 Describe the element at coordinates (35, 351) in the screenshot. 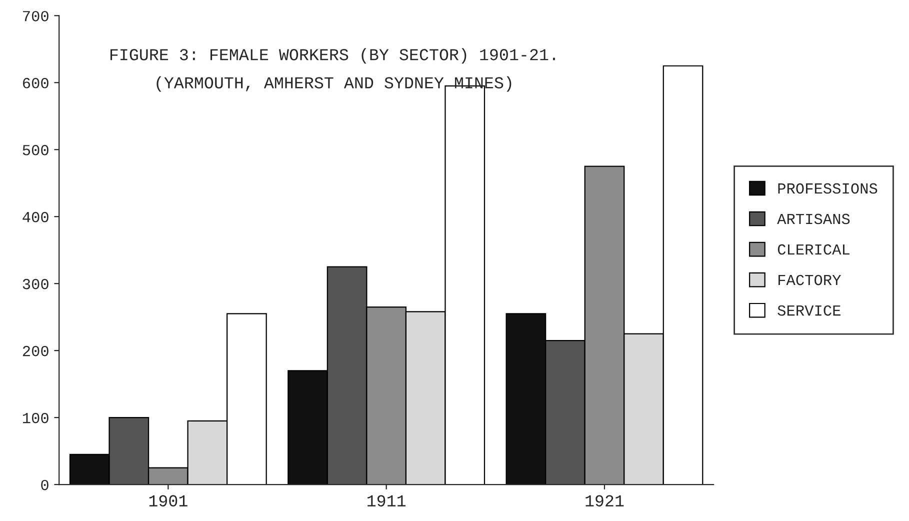

I see `y-tick-label: 200` at that location.